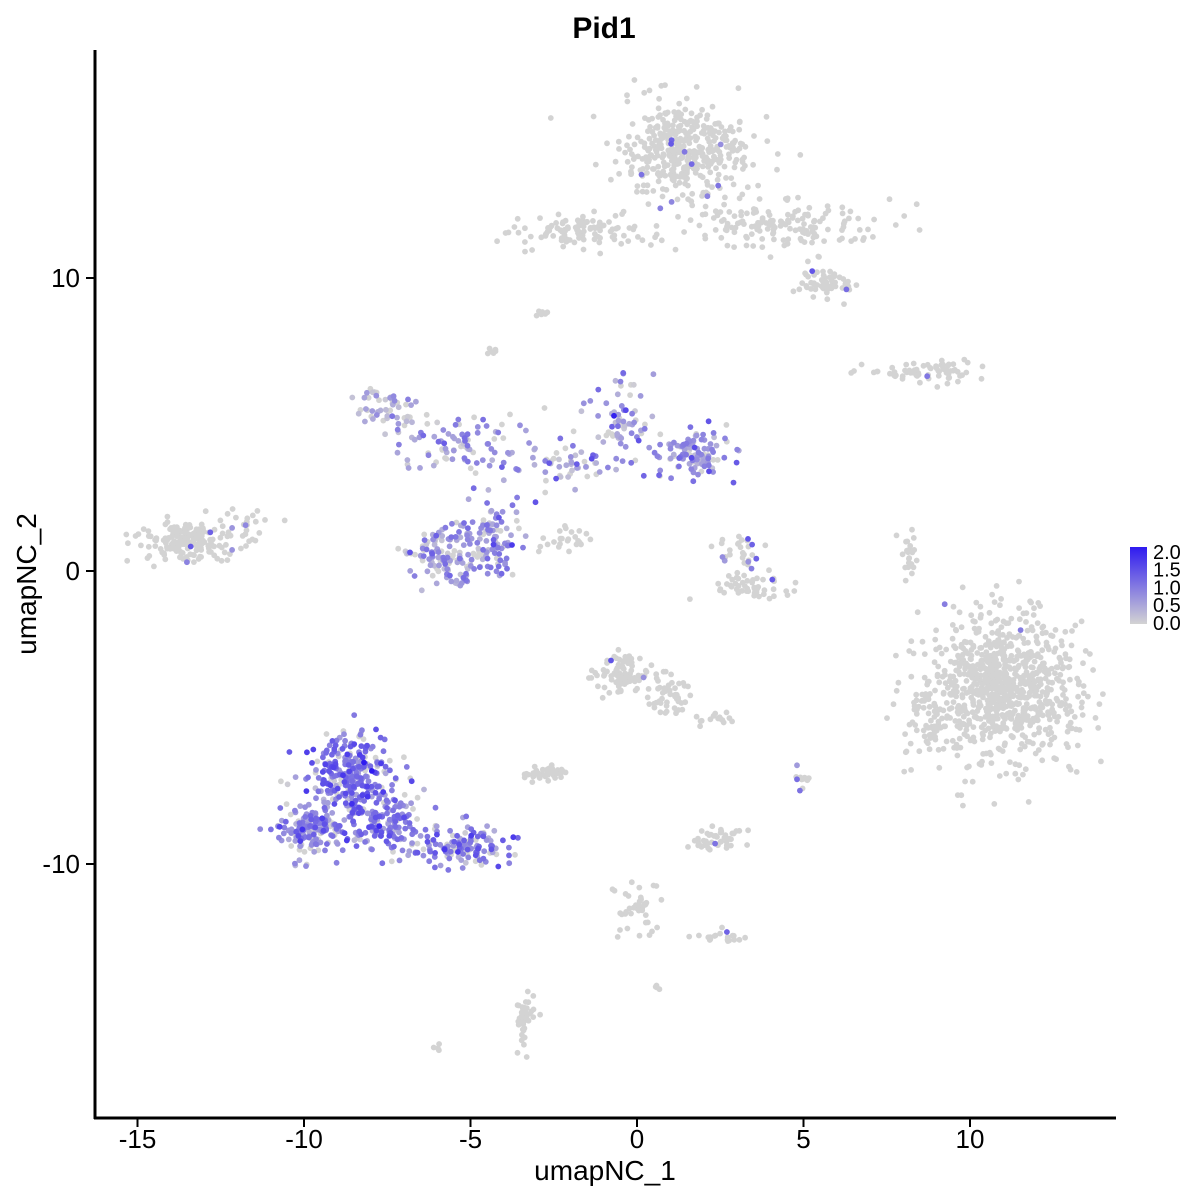  Describe the element at coordinates (26, 584) in the screenshot. I see `y-axis-label: umapNC_2` at that location.